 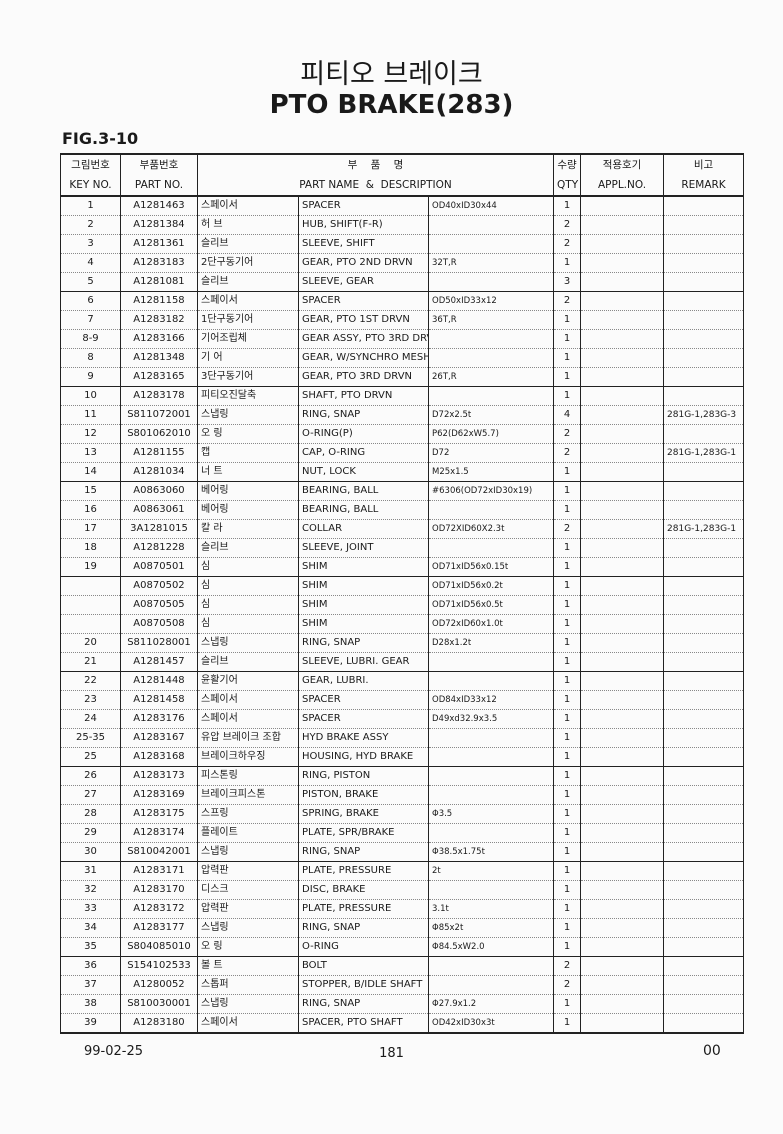 What do you see at coordinates (491, 472) in the screenshot?
I see `spec: M25x1.5` at bounding box center [491, 472].